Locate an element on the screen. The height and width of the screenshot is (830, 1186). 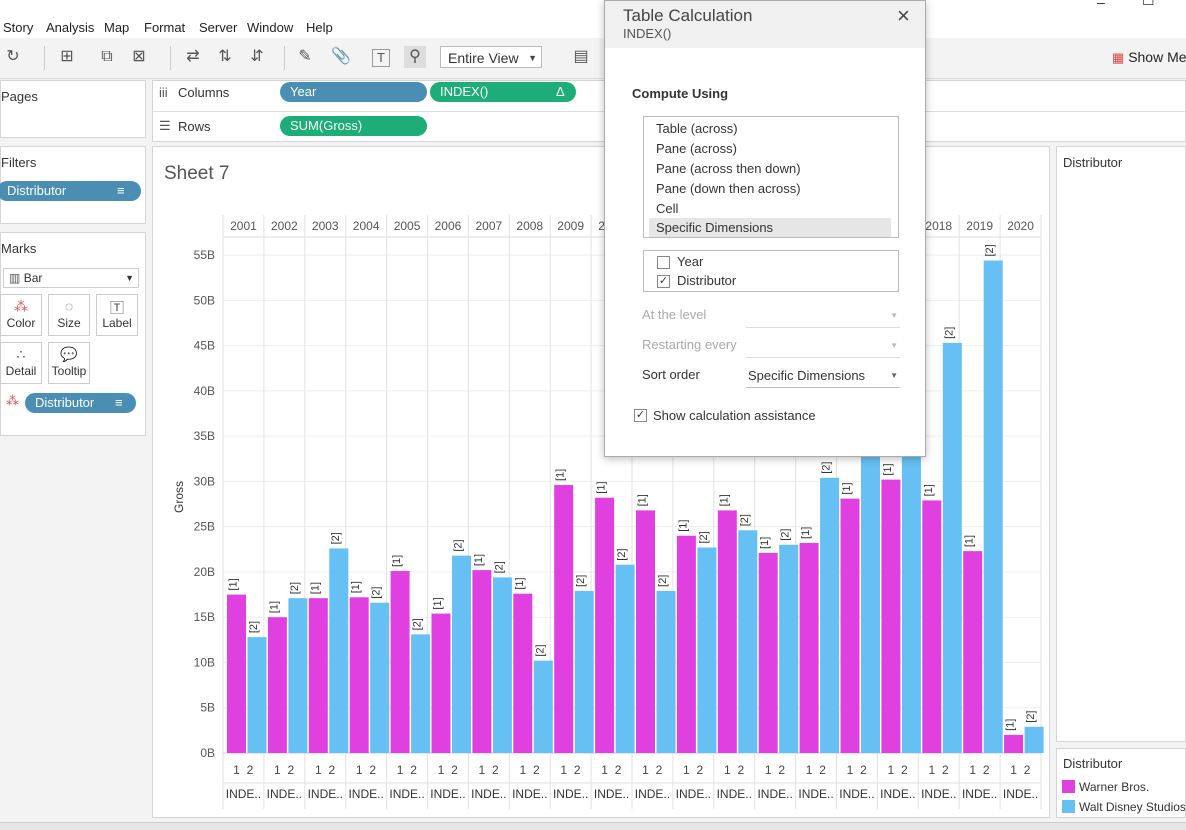
close-icon: × is located at coordinates (903, 15).